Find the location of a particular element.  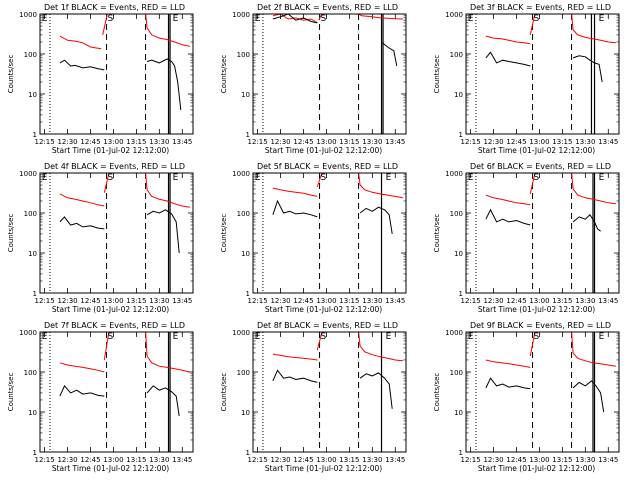

panel-title: Det 7f BLACK = Events, RED = LLD is located at coordinates (114, 325).